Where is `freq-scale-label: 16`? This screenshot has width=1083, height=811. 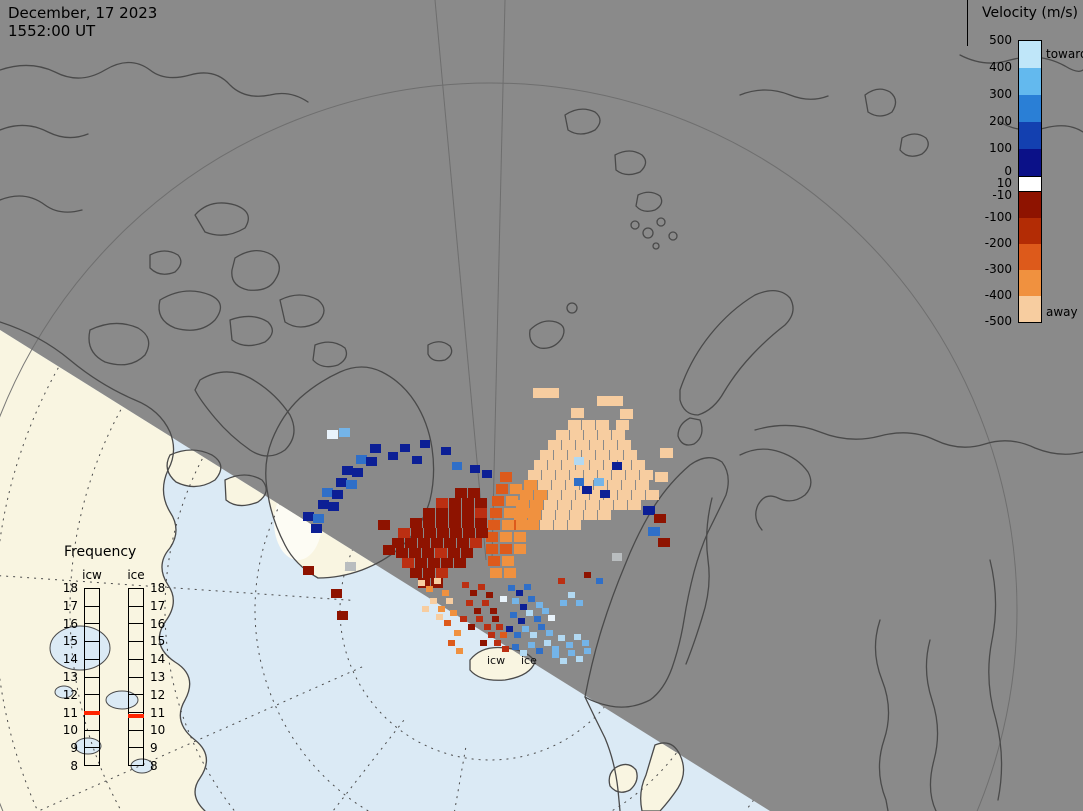
freq-scale-label: 16 is located at coordinates (158, 623).